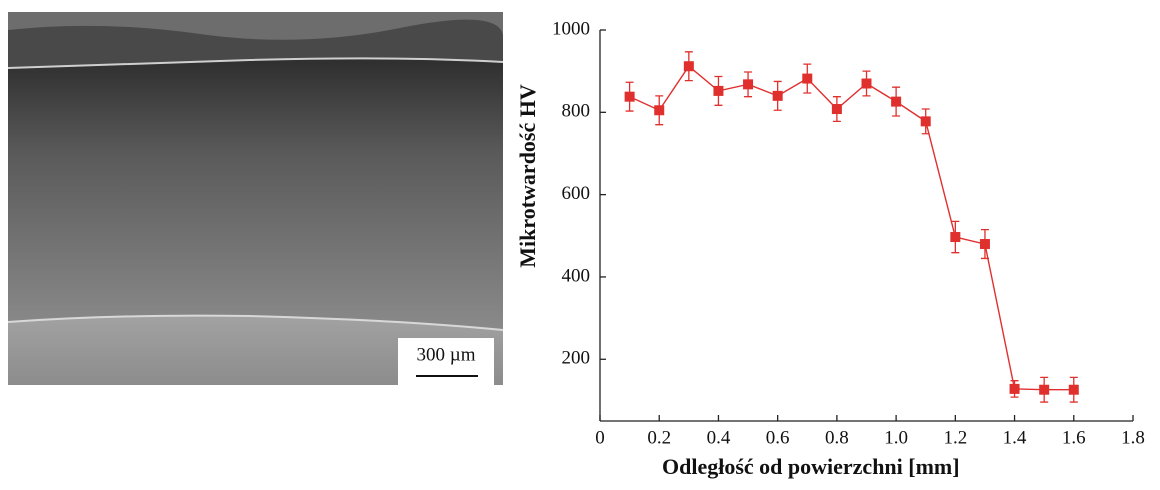 The height and width of the screenshot is (490, 1160). What do you see at coordinates (446, 354) in the screenshot?
I see `scale-label: 300 µm` at bounding box center [446, 354].